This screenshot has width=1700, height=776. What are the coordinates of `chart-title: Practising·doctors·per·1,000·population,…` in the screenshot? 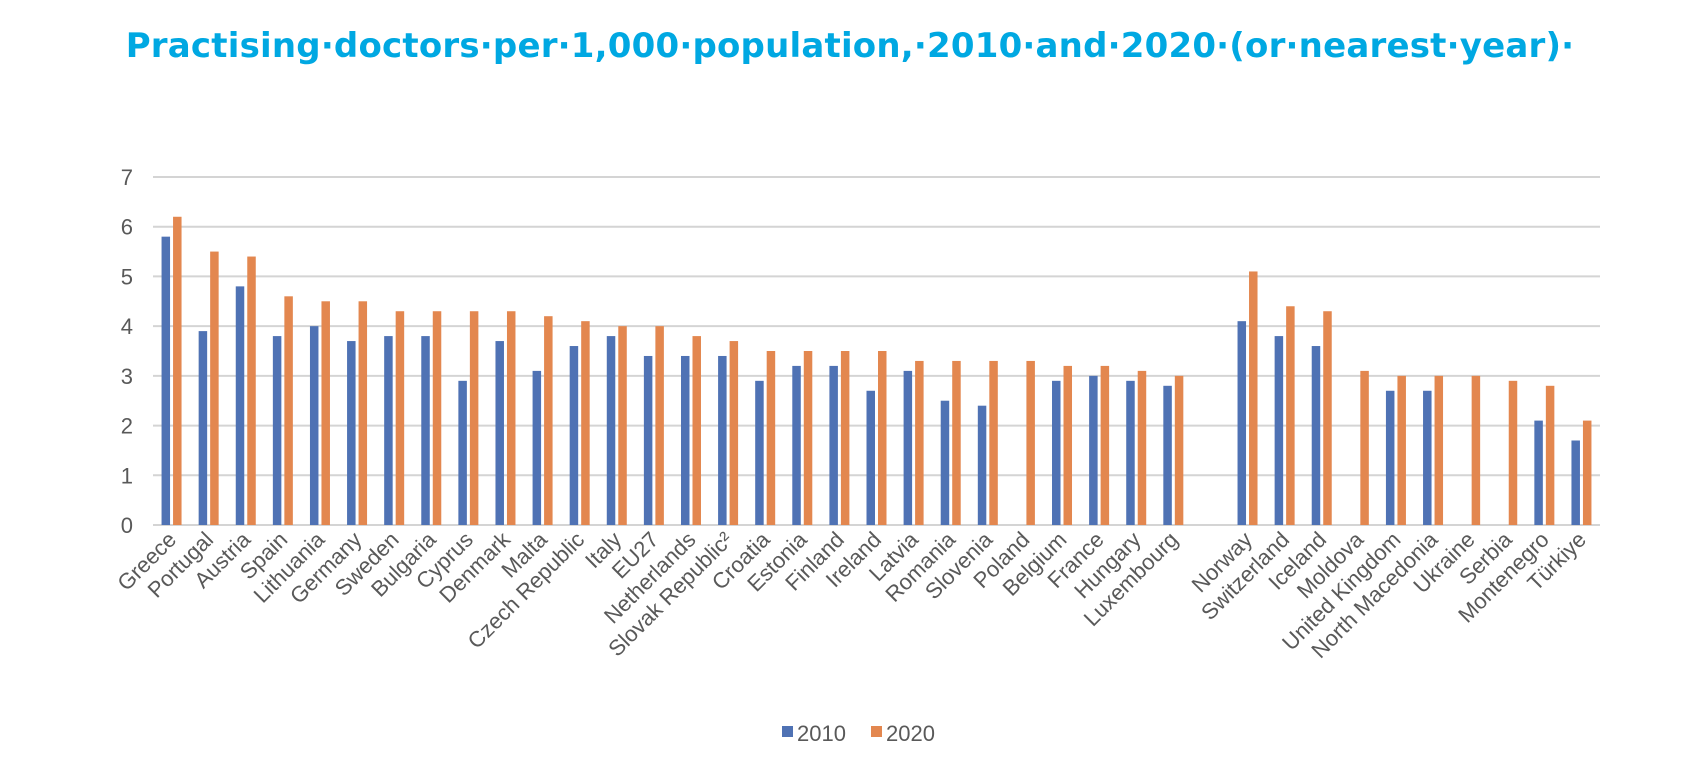 It's located at (850, 46).